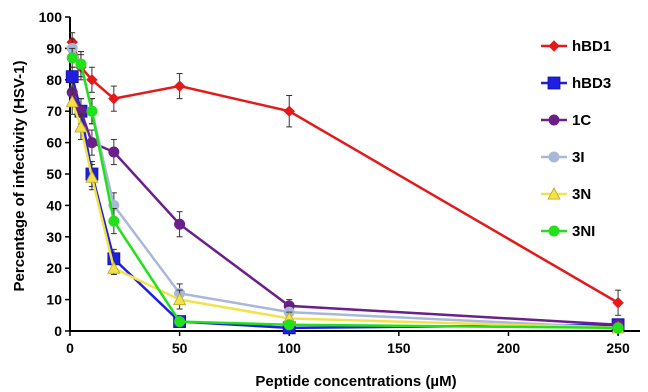 The height and width of the screenshot is (392, 648). Describe the element at coordinates (399, 348) in the screenshot. I see `x-tick-label: 150` at that location.